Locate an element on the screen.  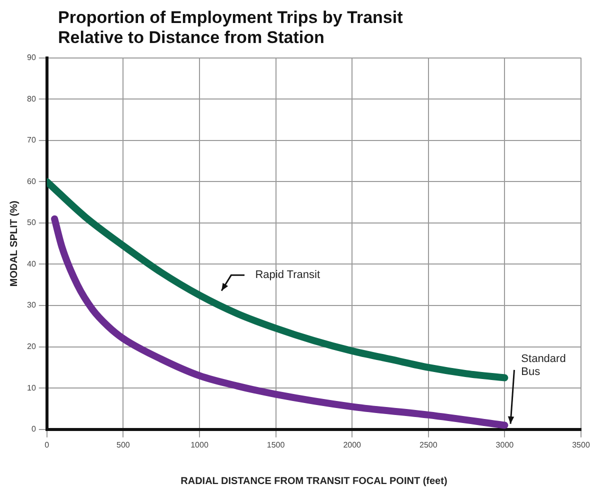
annotation: Rapid Transit is located at coordinates (287, 275).